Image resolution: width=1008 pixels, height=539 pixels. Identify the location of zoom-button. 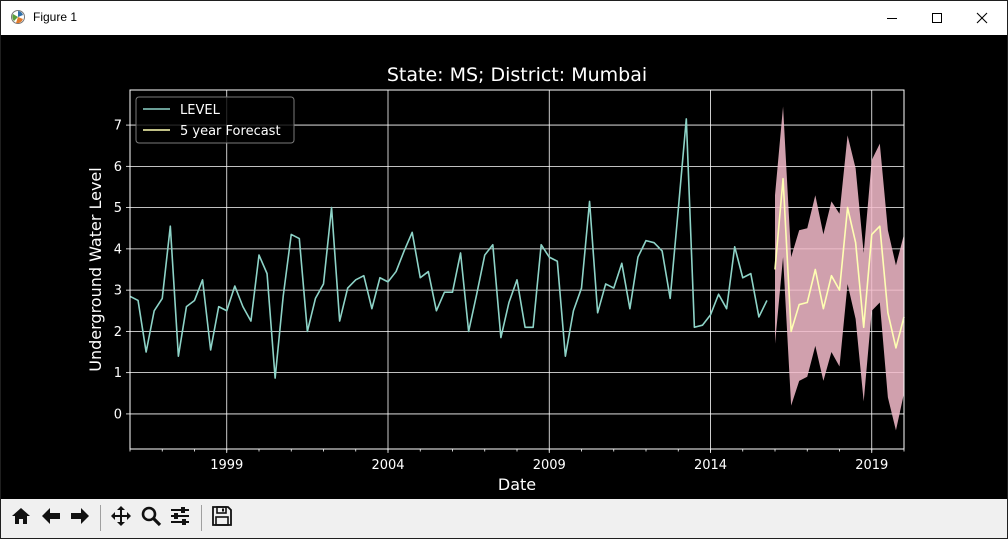
(151, 518).